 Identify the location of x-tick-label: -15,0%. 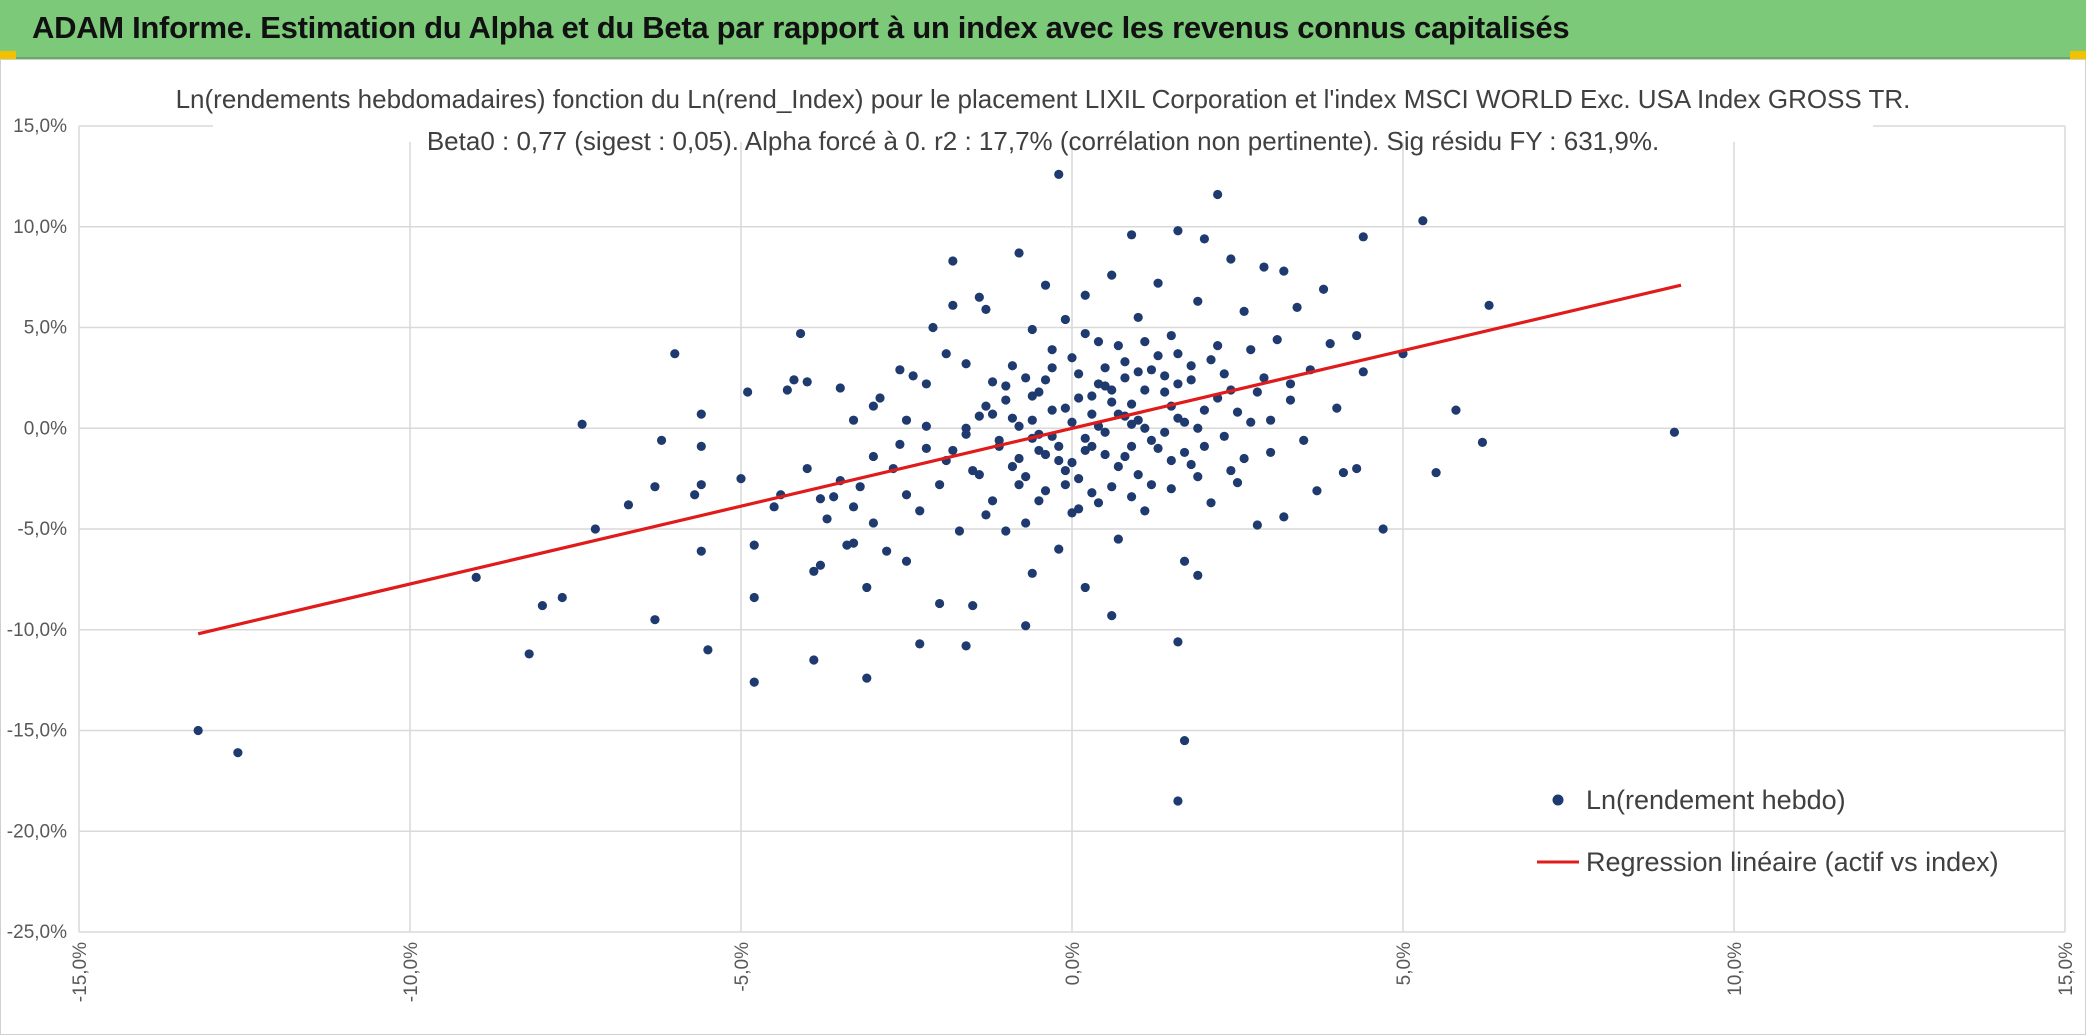
(80, 972).